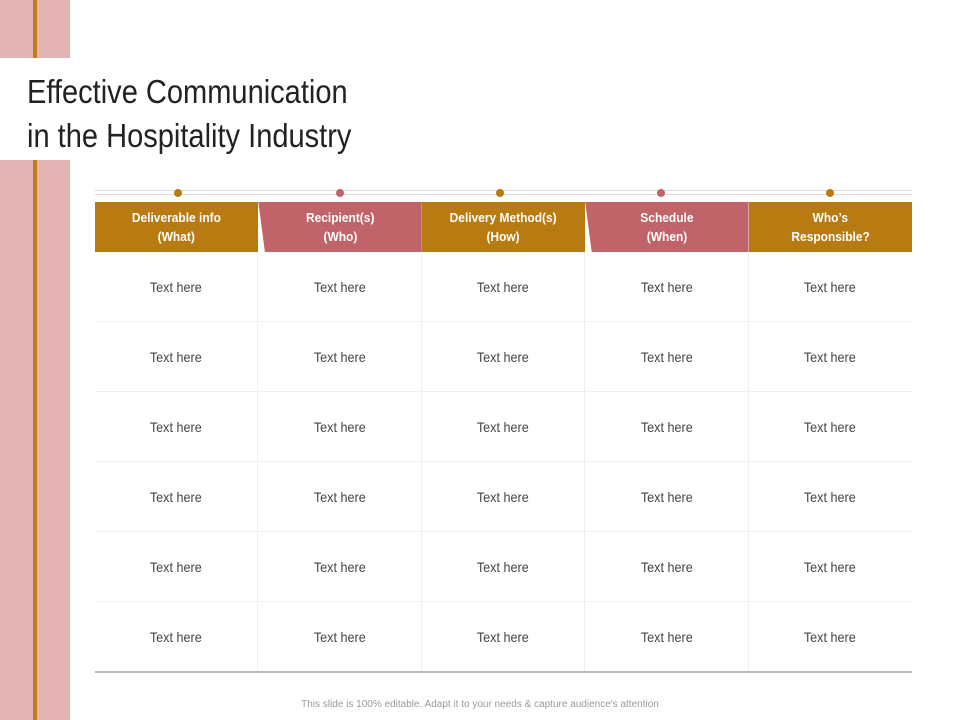  I want to click on header-label: Who’s, so click(830, 217).